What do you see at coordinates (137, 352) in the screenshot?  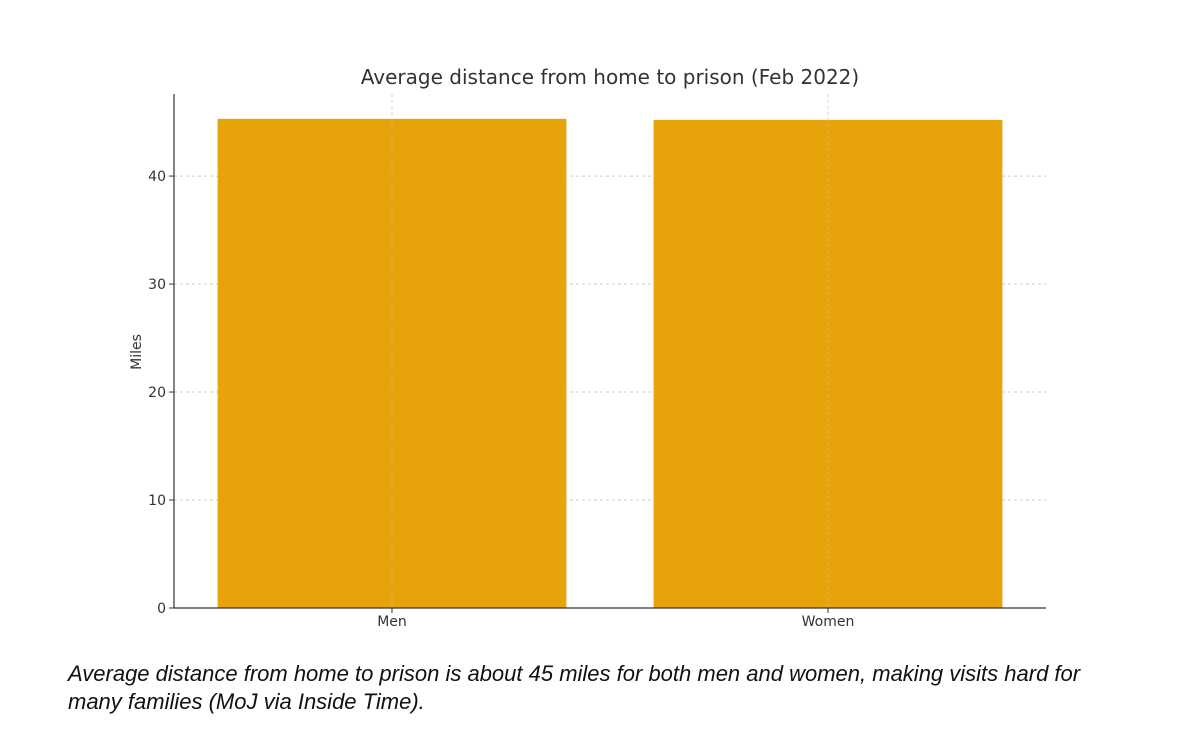 I see `y-axis-label: Miles` at bounding box center [137, 352].